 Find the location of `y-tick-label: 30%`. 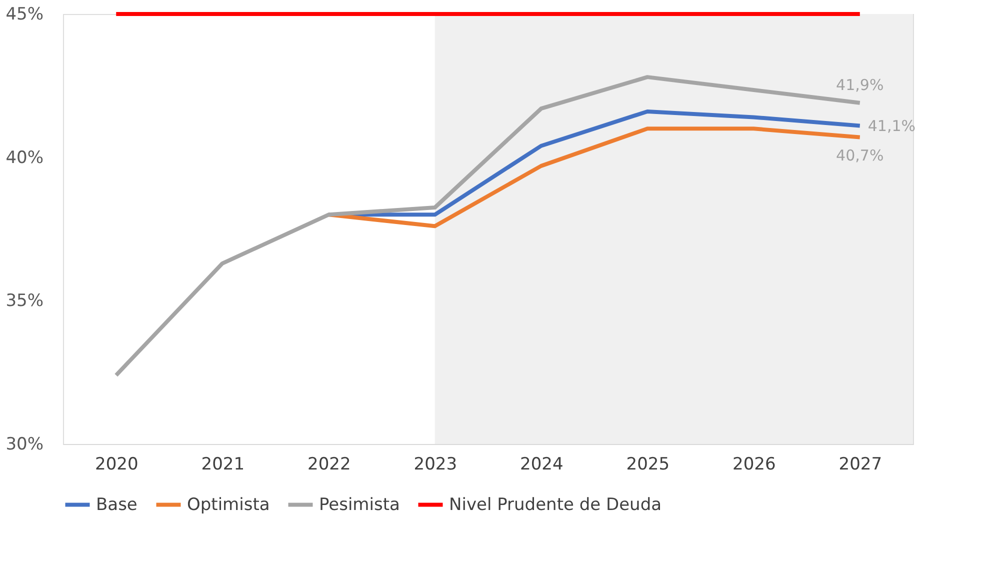

y-tick-label: 30% is located at coordinates (25, 444).